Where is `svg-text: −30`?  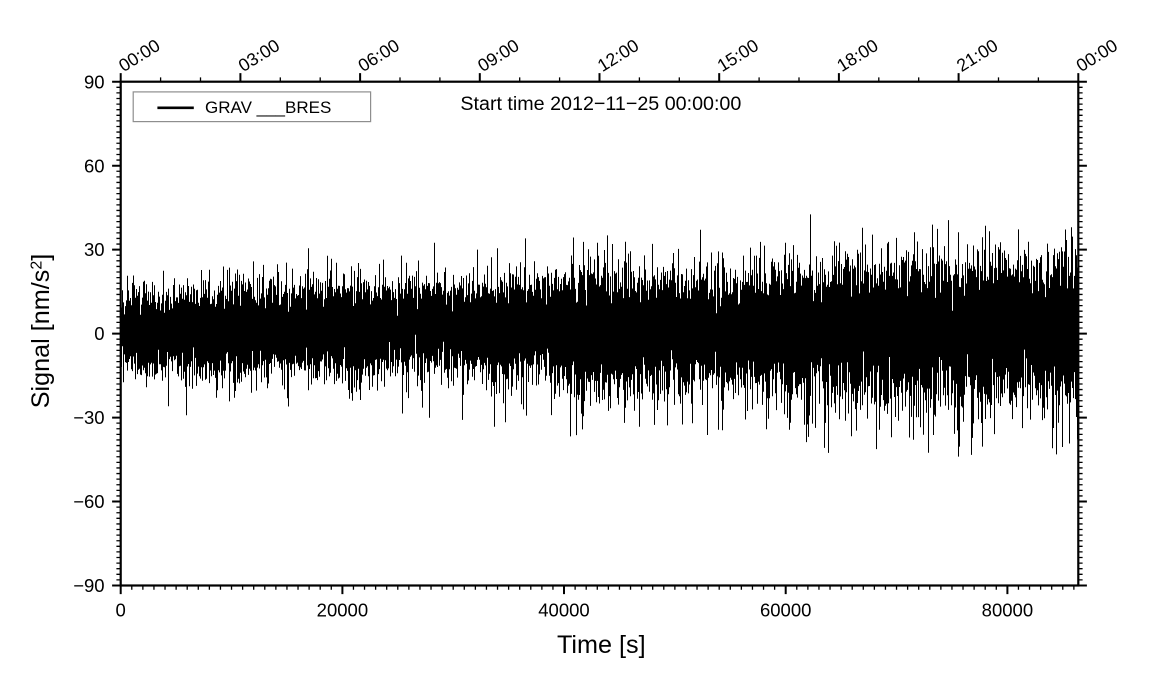 svg-text: −30 is located at coordinates (88, 417).